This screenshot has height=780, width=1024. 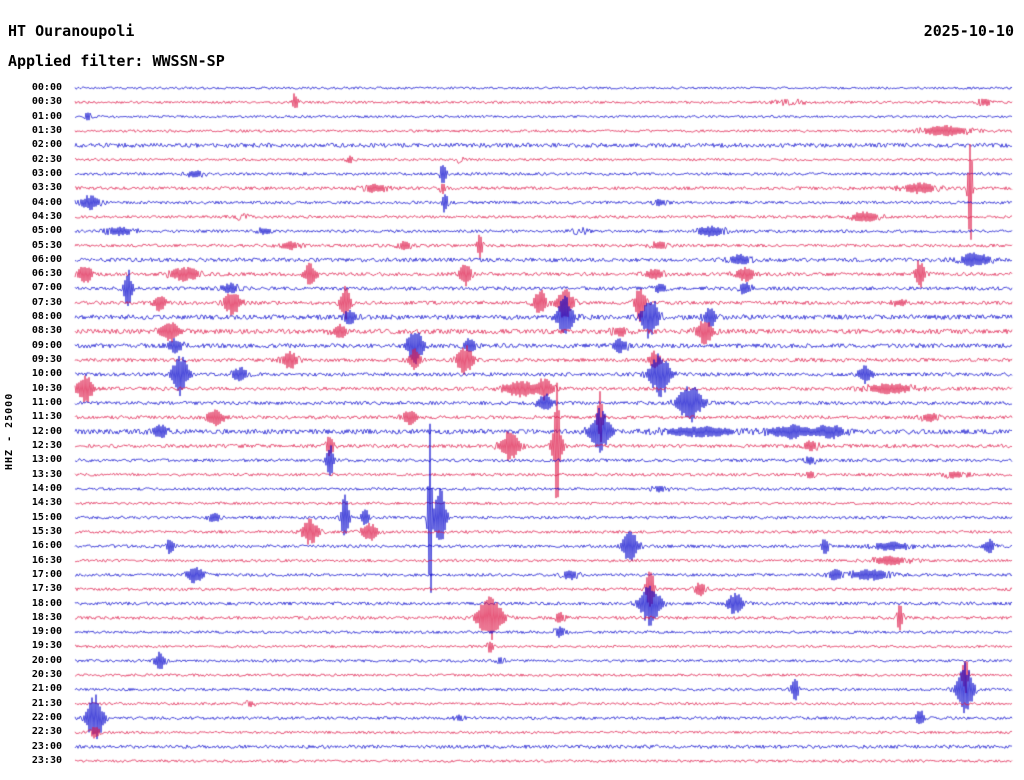 What do you see at coordinates (46, 288) in the screenshot?
I see `time-label: 07:00` at bounding box center [46, 288].